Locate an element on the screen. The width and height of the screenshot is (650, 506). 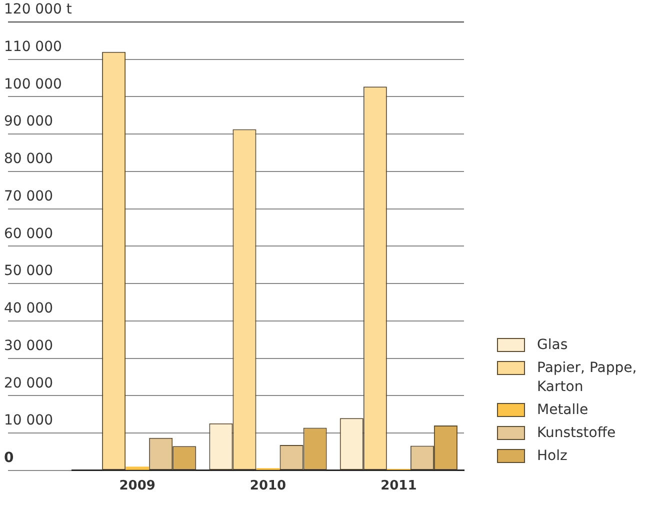
y-tick-label: 120 000 t is located at coordinates (38, 10).